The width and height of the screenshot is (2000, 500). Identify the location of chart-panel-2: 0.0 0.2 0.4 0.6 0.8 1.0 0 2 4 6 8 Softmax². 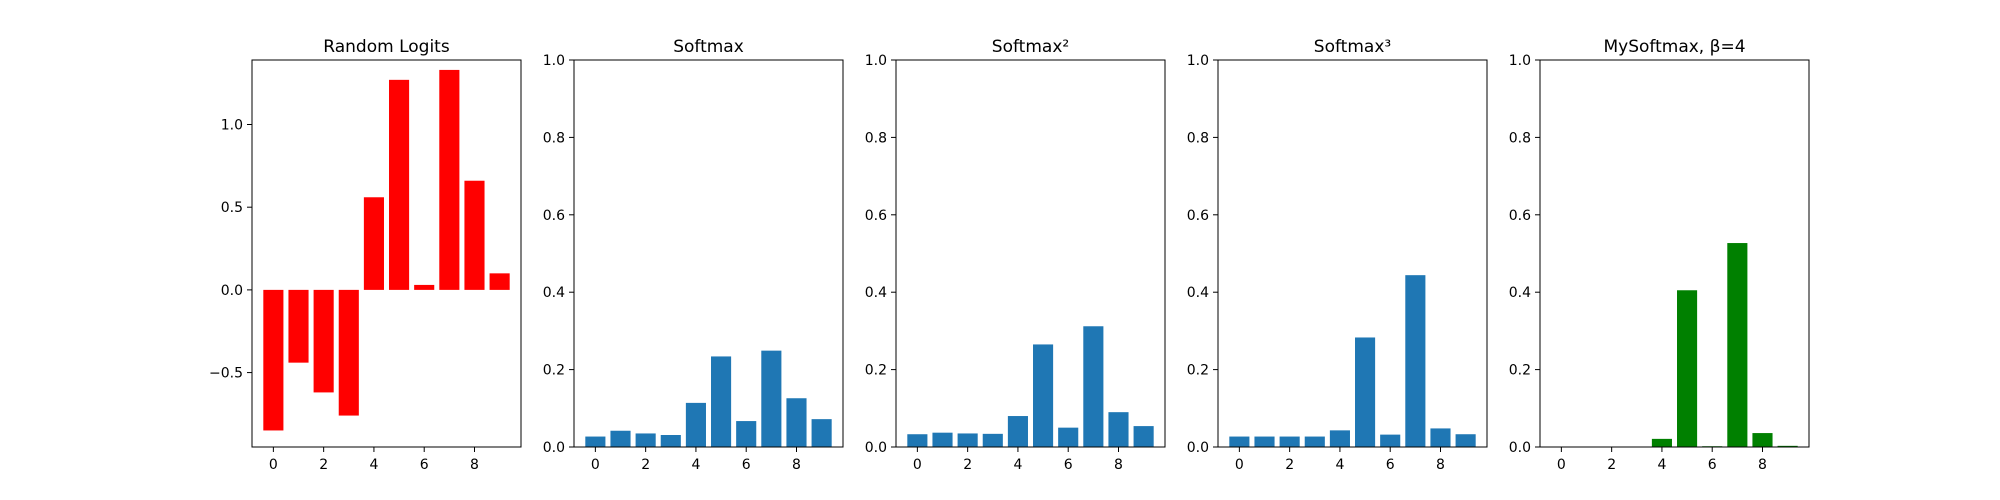
(1015, 255).